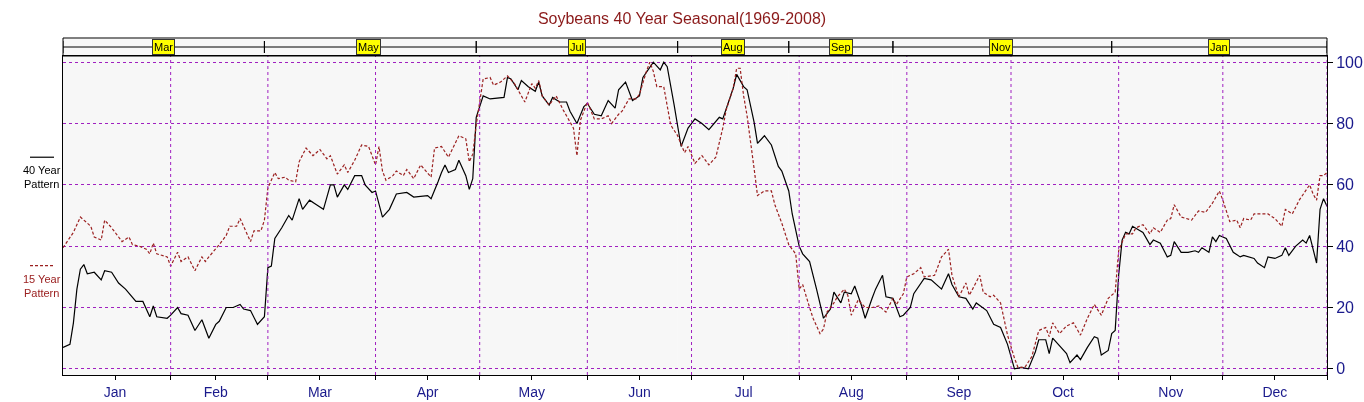 The height and width of the screenshot is (402, 1364). What do you see at coordinates (1345, 246) in the screenshot?
I see `y-tick-label: 40` at bounding box center [1345, 246].